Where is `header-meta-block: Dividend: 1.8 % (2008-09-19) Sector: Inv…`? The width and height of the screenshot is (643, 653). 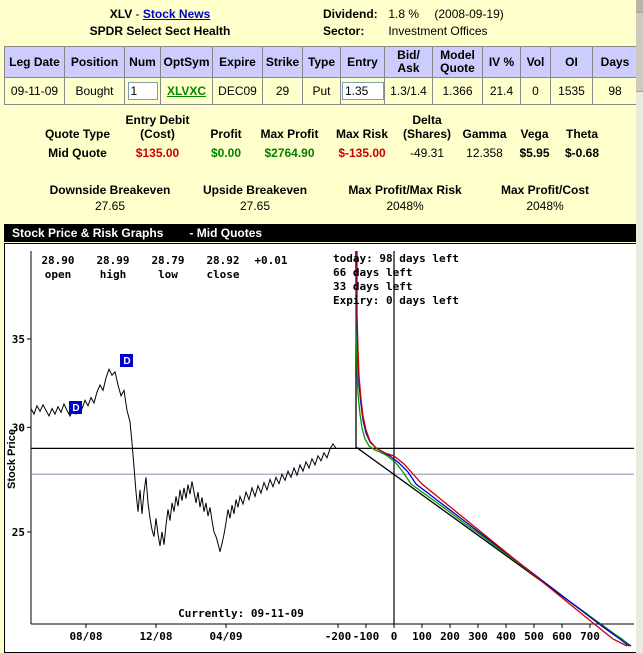
header-meta-block: Dividend: 1.8 % (2008-09-19) Sector: Inv… is located at coordinates (413, 23).